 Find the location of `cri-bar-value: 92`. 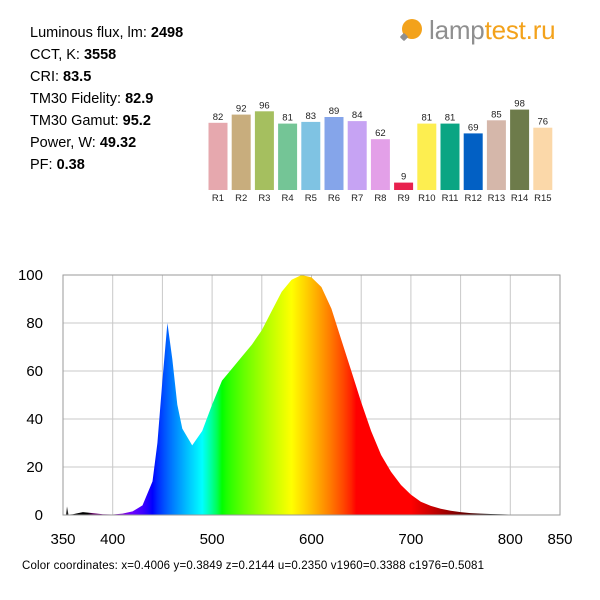

cri-bar-value: 92 is located at coordinates (241, 109).